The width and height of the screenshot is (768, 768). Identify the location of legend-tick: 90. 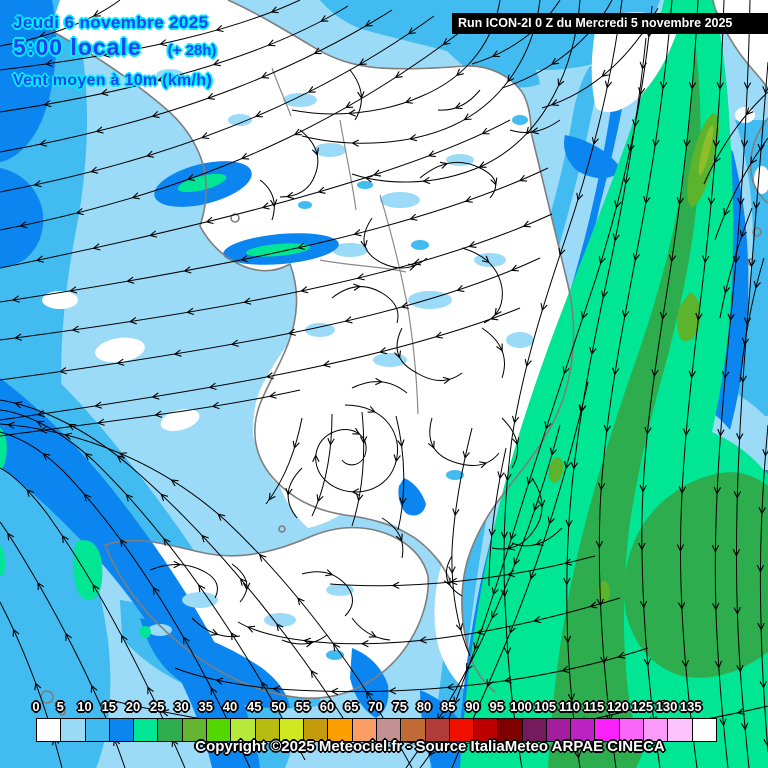
(472, 706).